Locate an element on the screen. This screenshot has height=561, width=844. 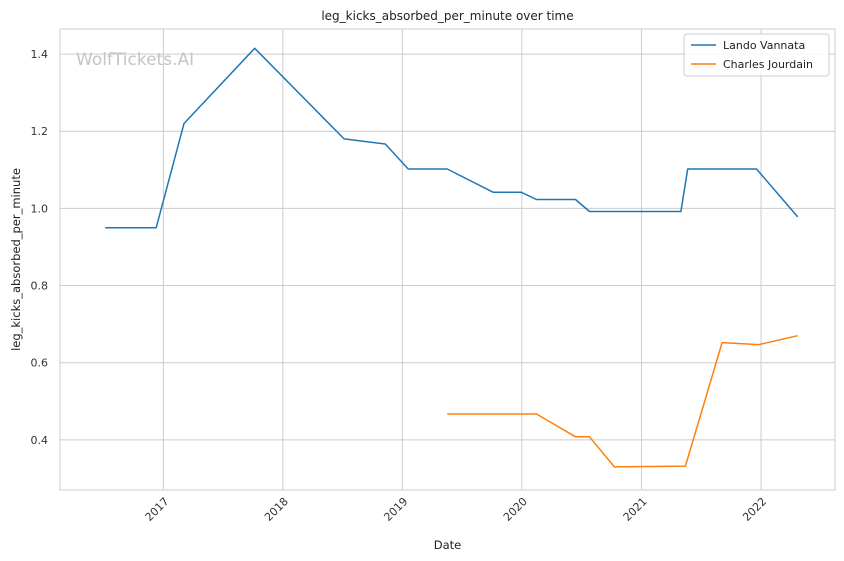
y-tick-label-0: 0.4 is located at coordinates (40, 440).